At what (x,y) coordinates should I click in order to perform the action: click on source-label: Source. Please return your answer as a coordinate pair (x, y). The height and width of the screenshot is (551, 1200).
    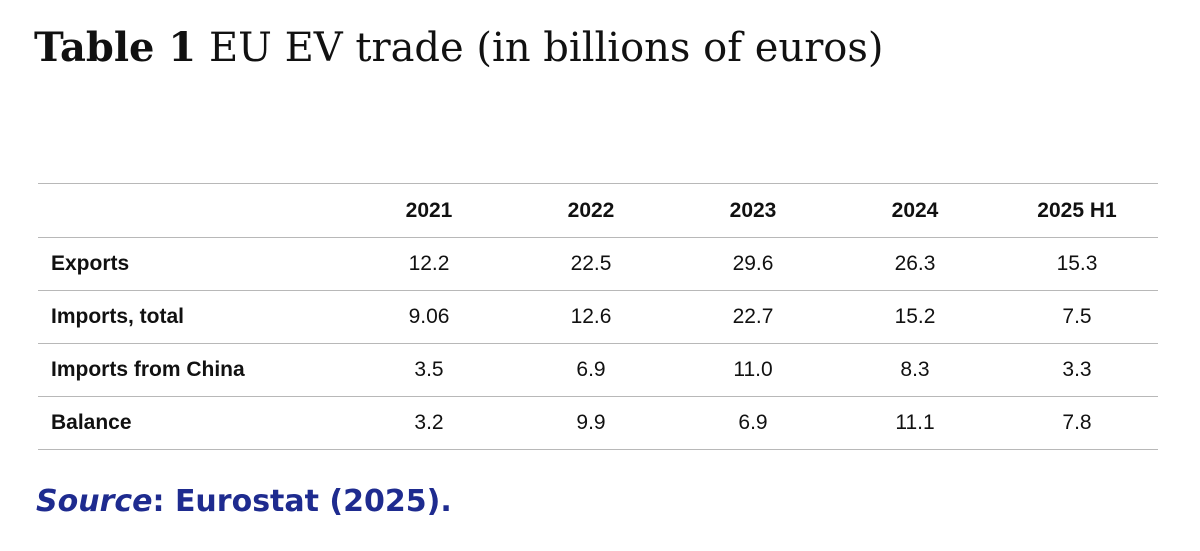
    Looking at the image, I should click on (94, 501).